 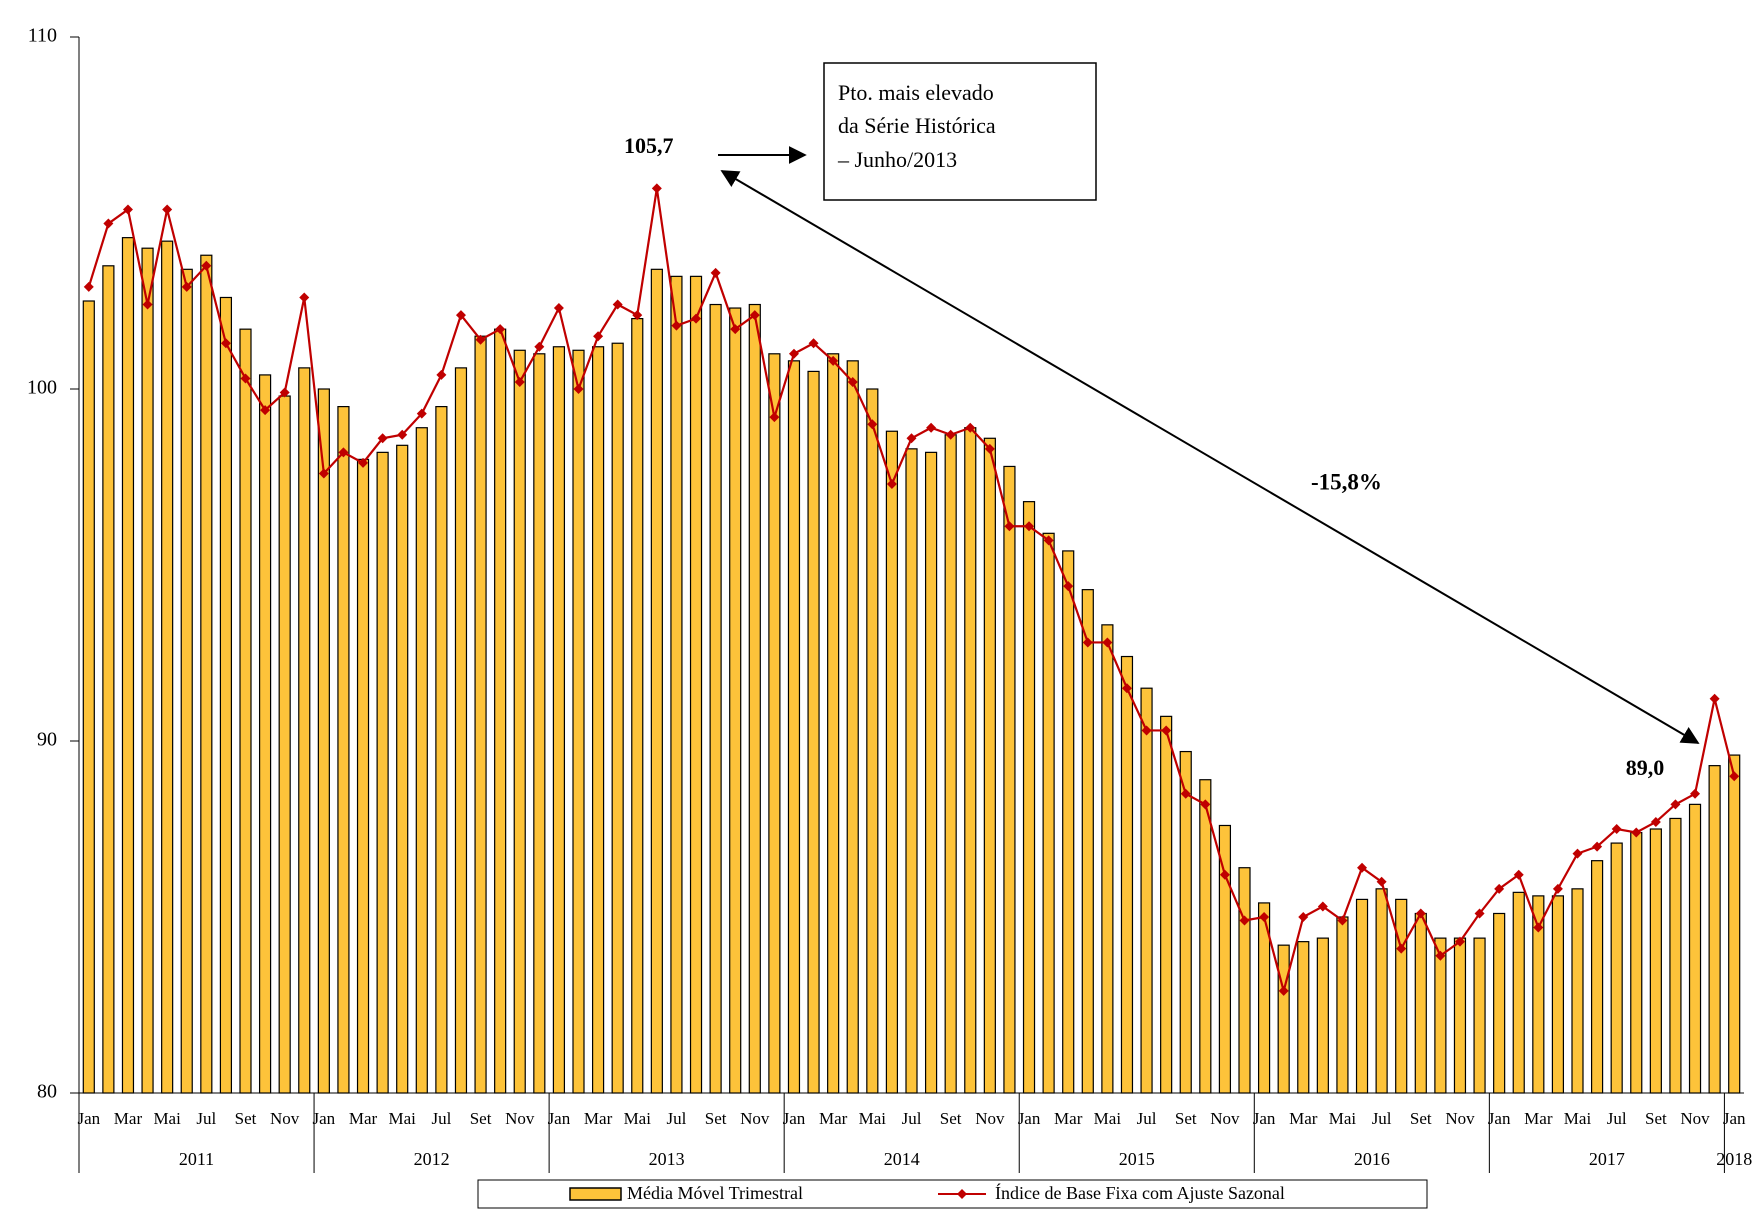 I want to click on year-label: 2017, so click(x=1607, y=1159).